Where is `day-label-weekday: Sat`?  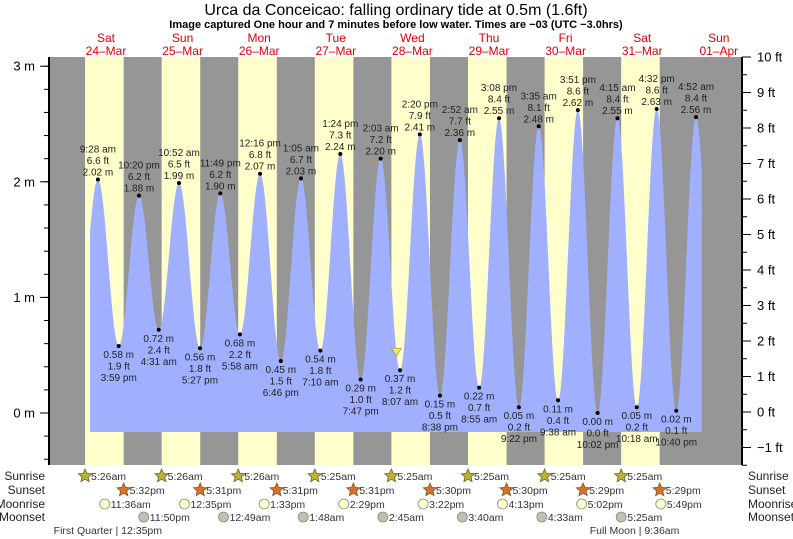
day-label-weekday: Sat is located at coordinates (642, 38).